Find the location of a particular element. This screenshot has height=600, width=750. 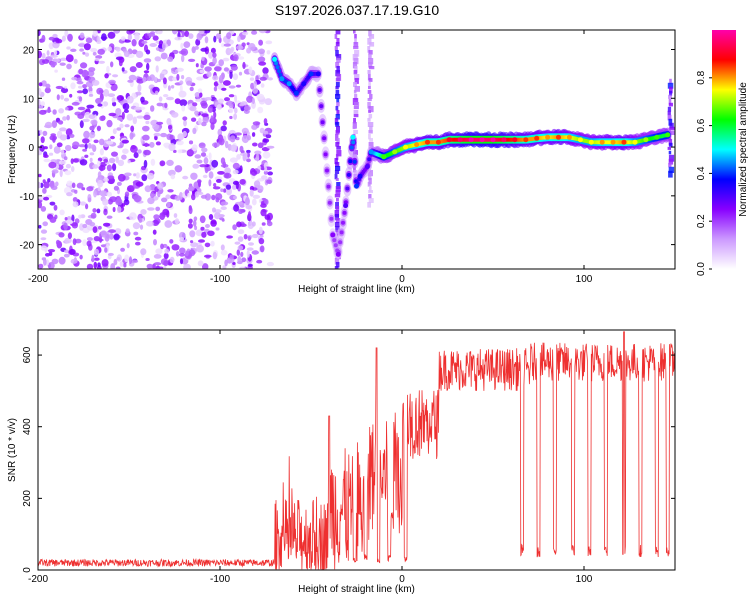

y-tick-label: 600 is located at coordinates (27, 354).